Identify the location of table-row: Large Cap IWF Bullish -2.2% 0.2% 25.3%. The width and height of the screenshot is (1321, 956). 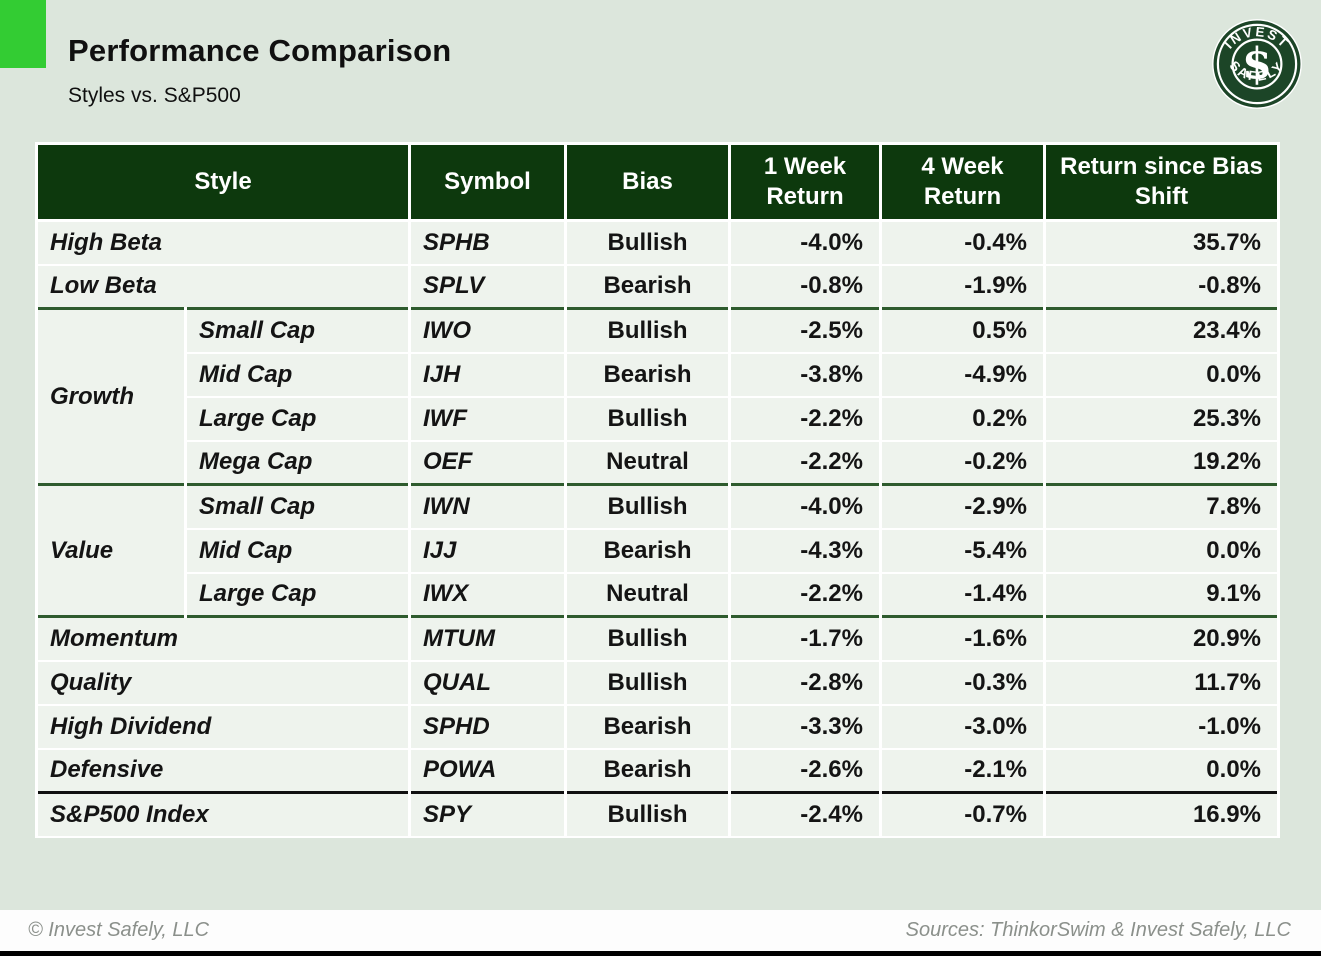
(658, 418).